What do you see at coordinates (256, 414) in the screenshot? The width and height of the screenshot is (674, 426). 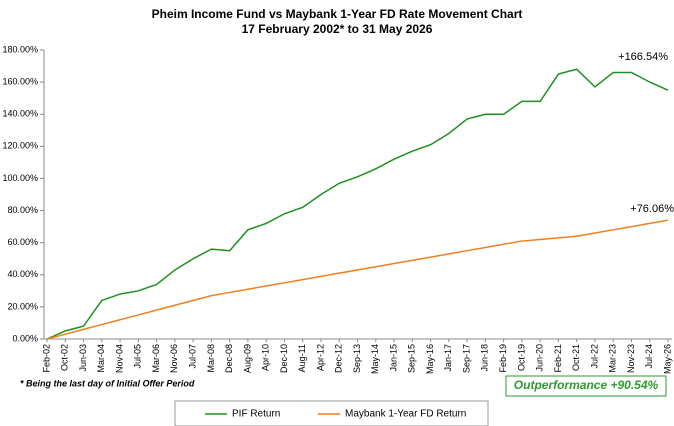 I see `legend-label: PIF Return` at bounding box center [256, 414].